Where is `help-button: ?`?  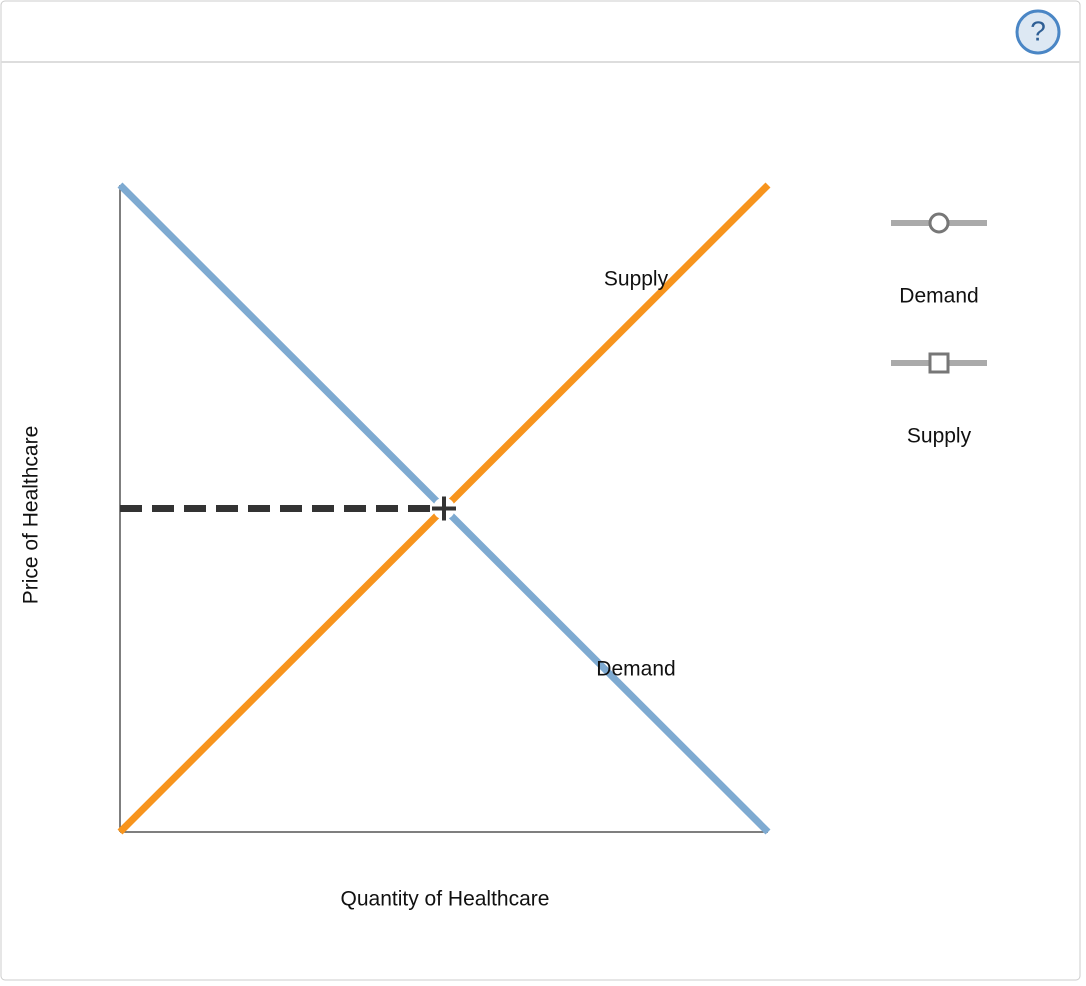 help-button: ? is located at coordinates (1038, 32).